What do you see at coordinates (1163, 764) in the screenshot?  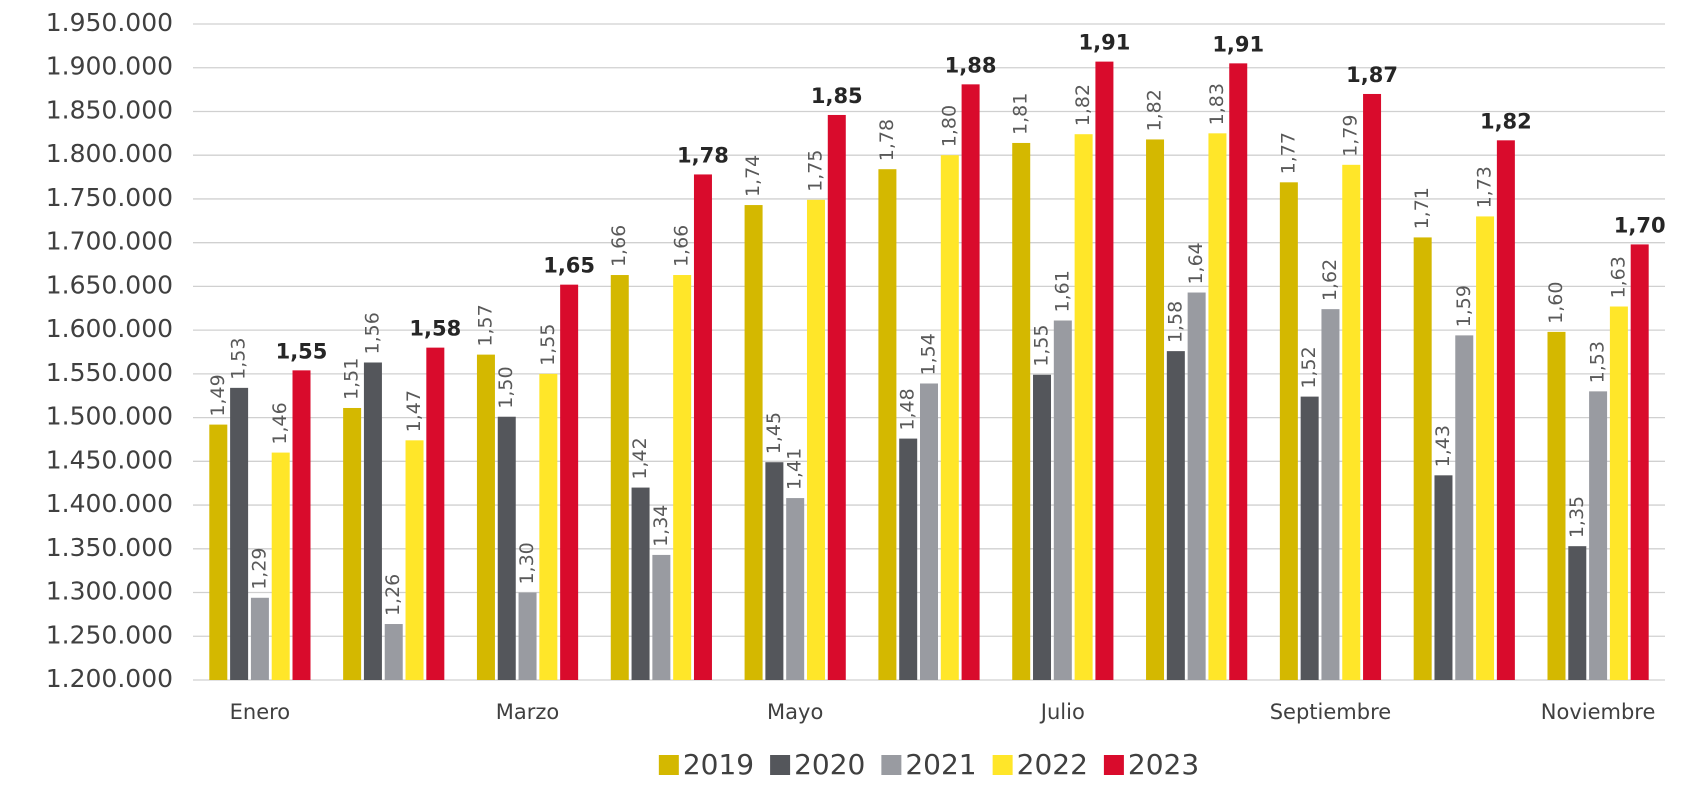 I see `legend-label: 2023` at bounding box center [1163, 764].